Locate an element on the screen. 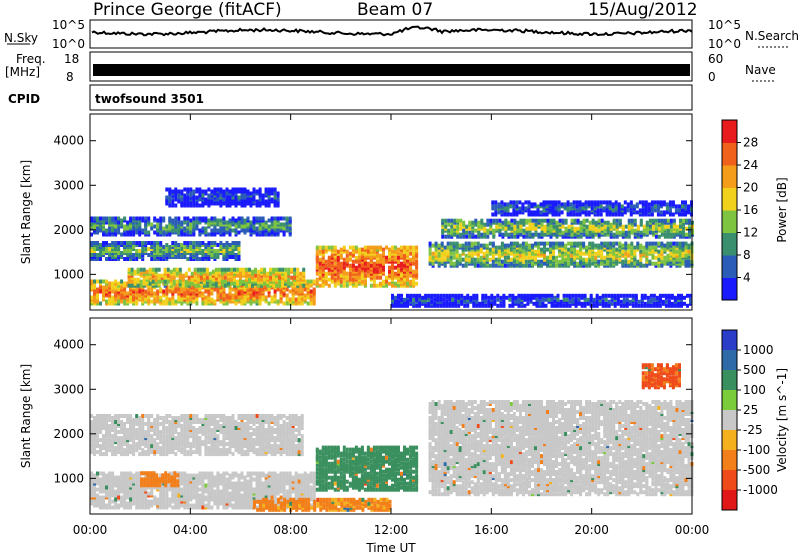 This screenshot has height=558, width=800. colorbar-tick-label: 24 is located at coordinates (750, 165).